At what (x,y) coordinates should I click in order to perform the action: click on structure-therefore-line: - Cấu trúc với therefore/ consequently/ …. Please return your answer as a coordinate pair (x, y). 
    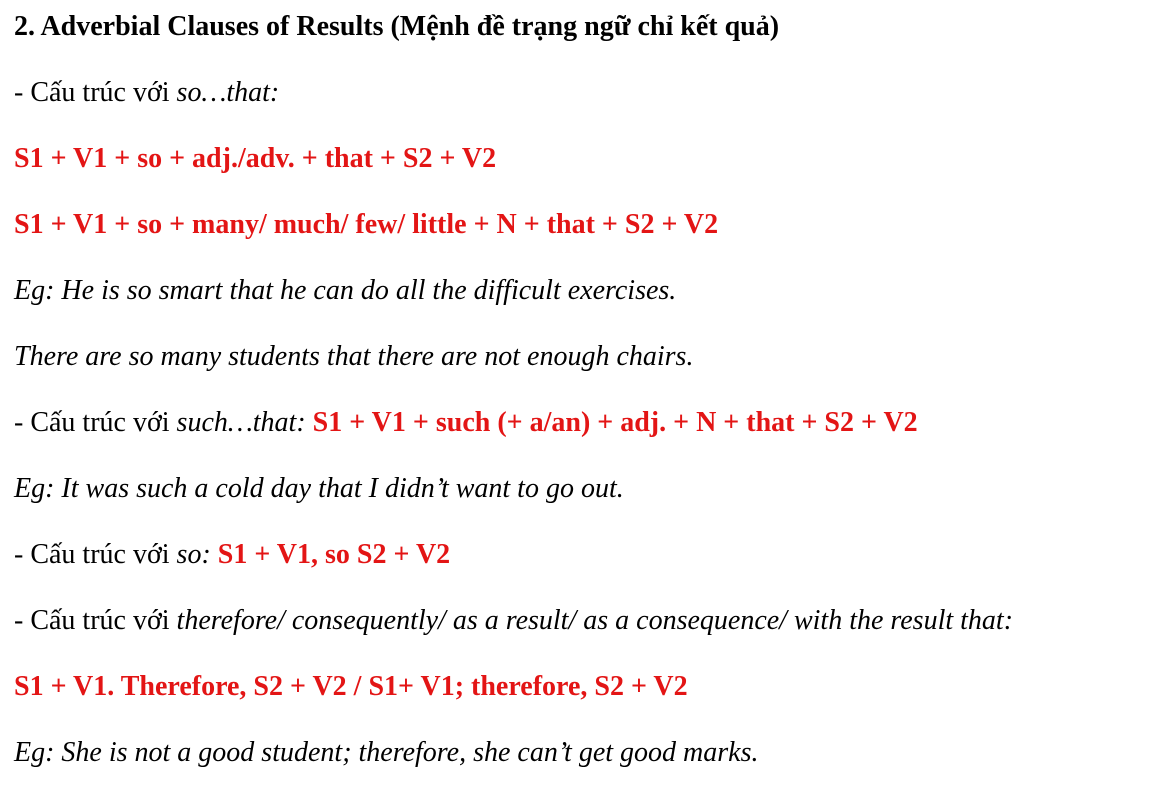
    Looking at the image, I should click on (586, 621).